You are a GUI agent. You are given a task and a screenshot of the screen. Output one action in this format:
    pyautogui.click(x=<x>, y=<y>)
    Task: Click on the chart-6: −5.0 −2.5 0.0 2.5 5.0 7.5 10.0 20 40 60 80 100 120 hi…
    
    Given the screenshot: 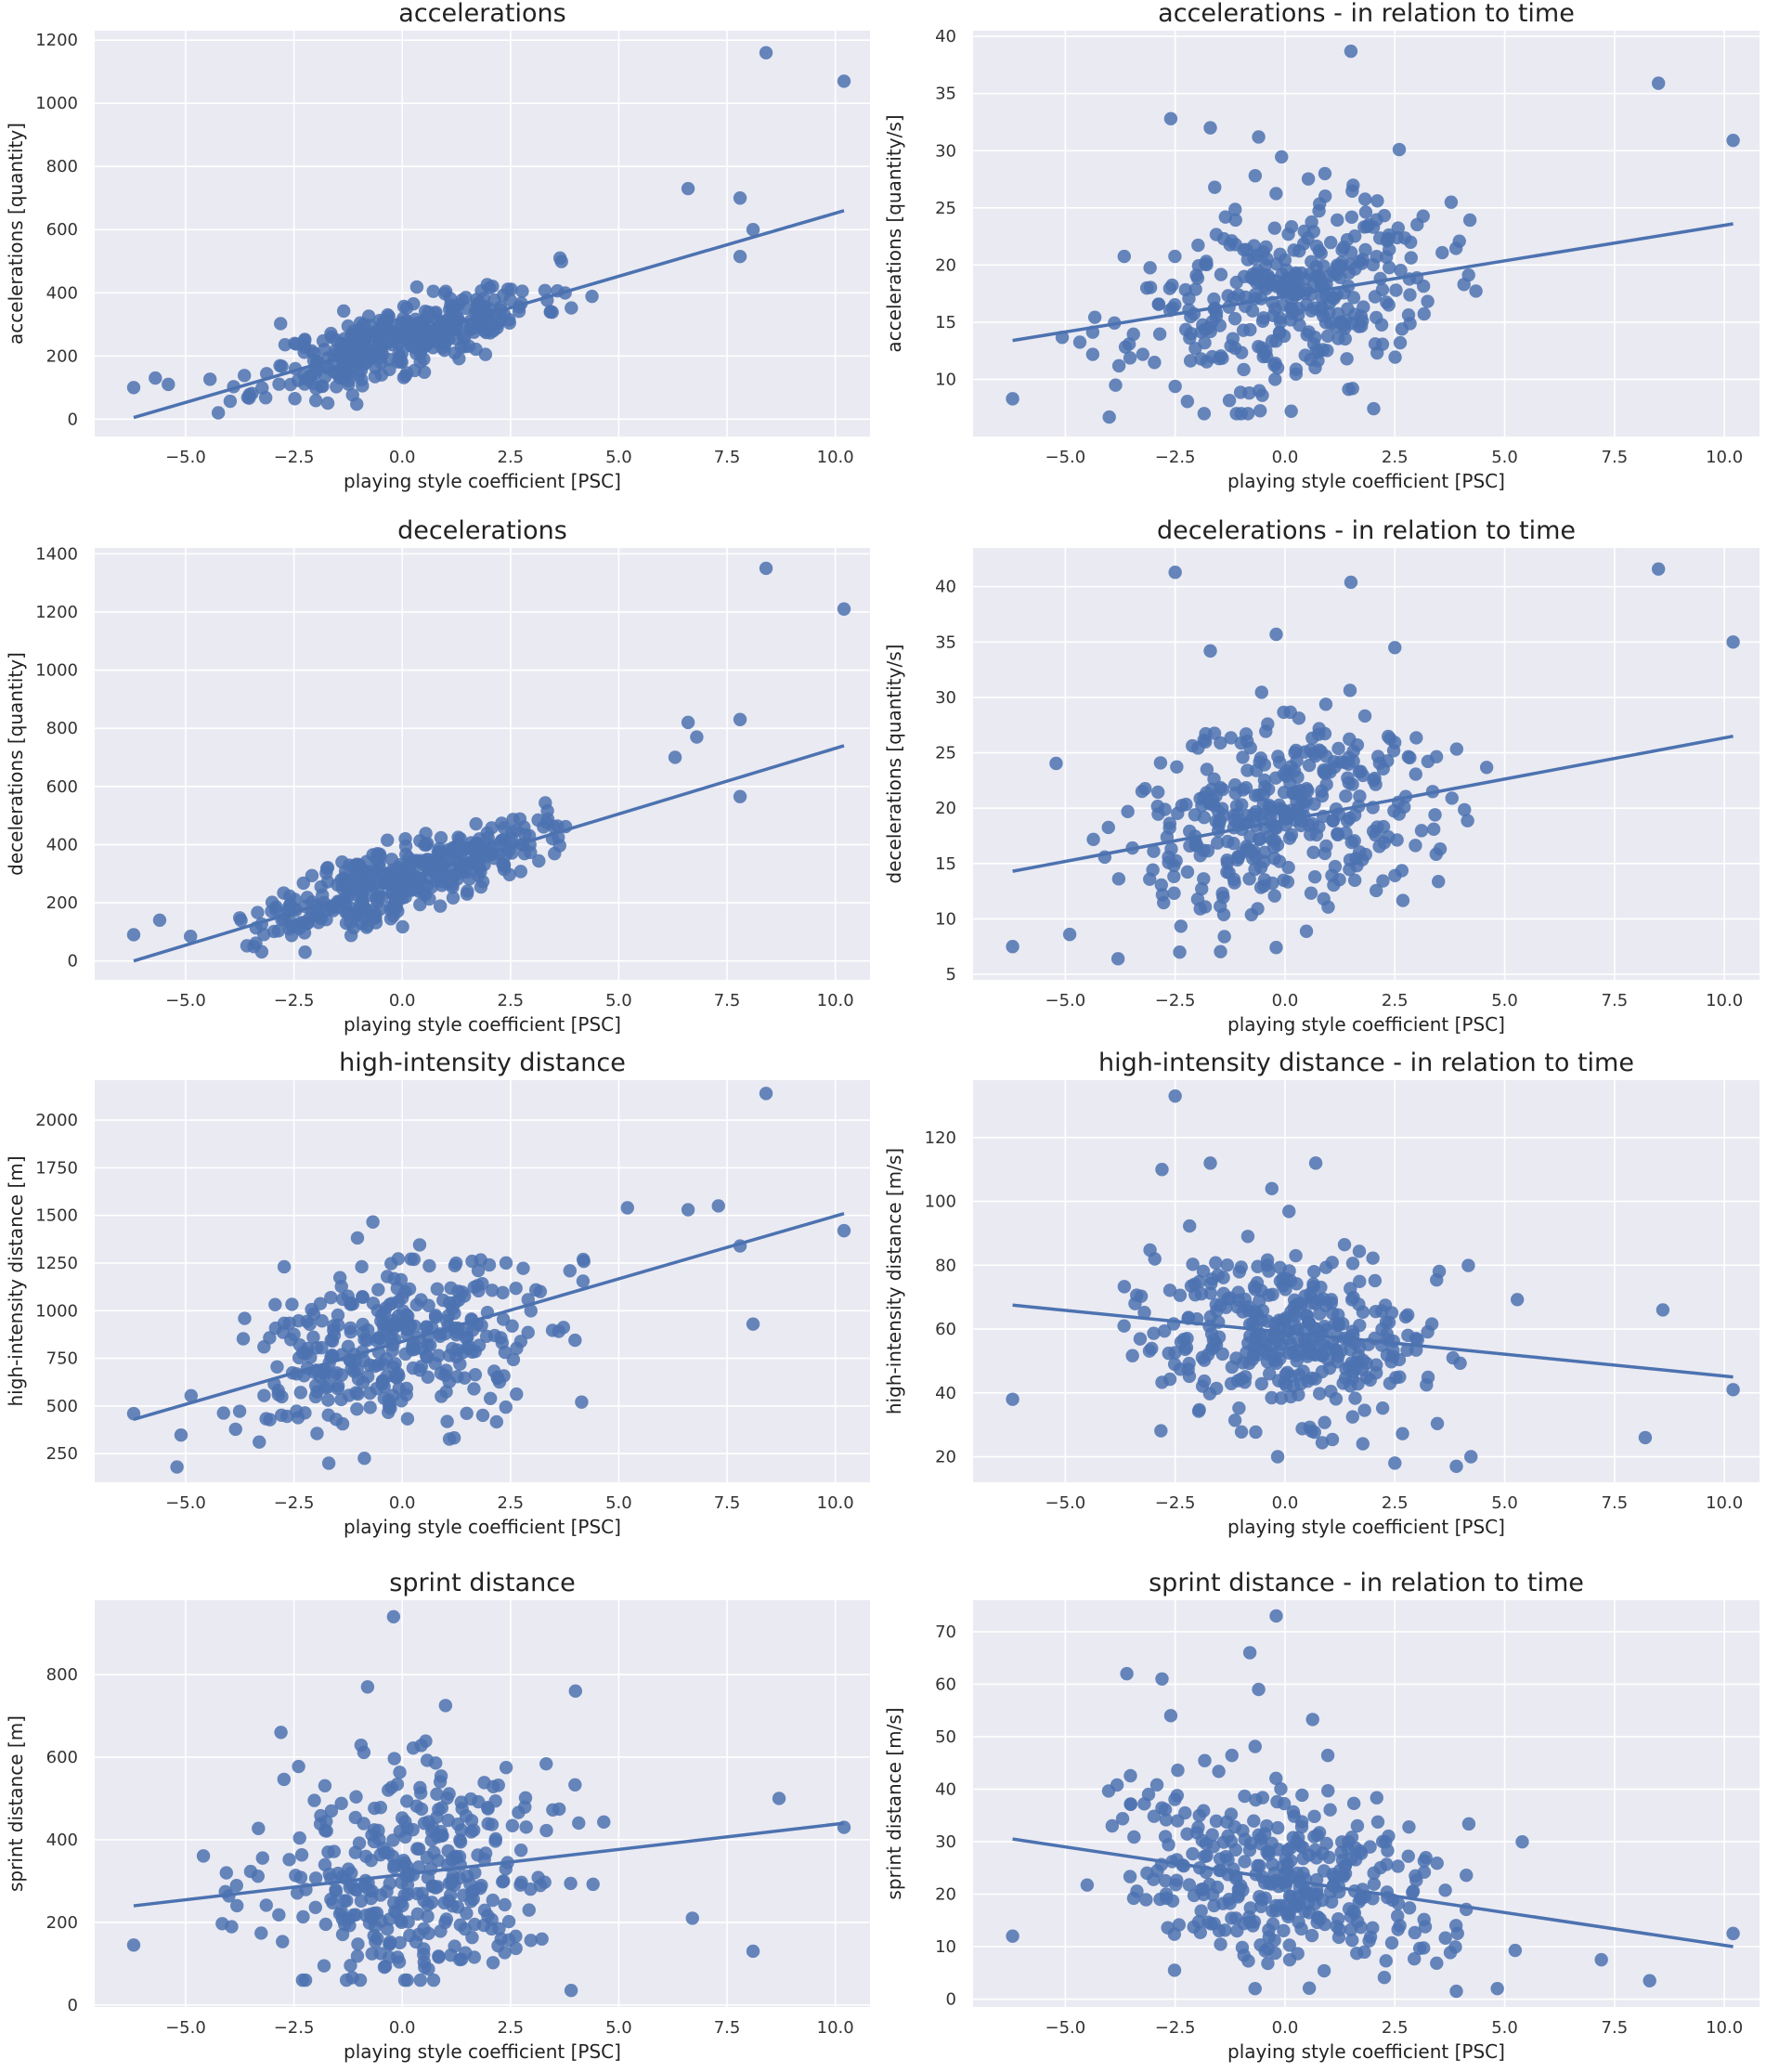 What is the action you would take?
    pyautogui.click(x=1321, y=1293)
    